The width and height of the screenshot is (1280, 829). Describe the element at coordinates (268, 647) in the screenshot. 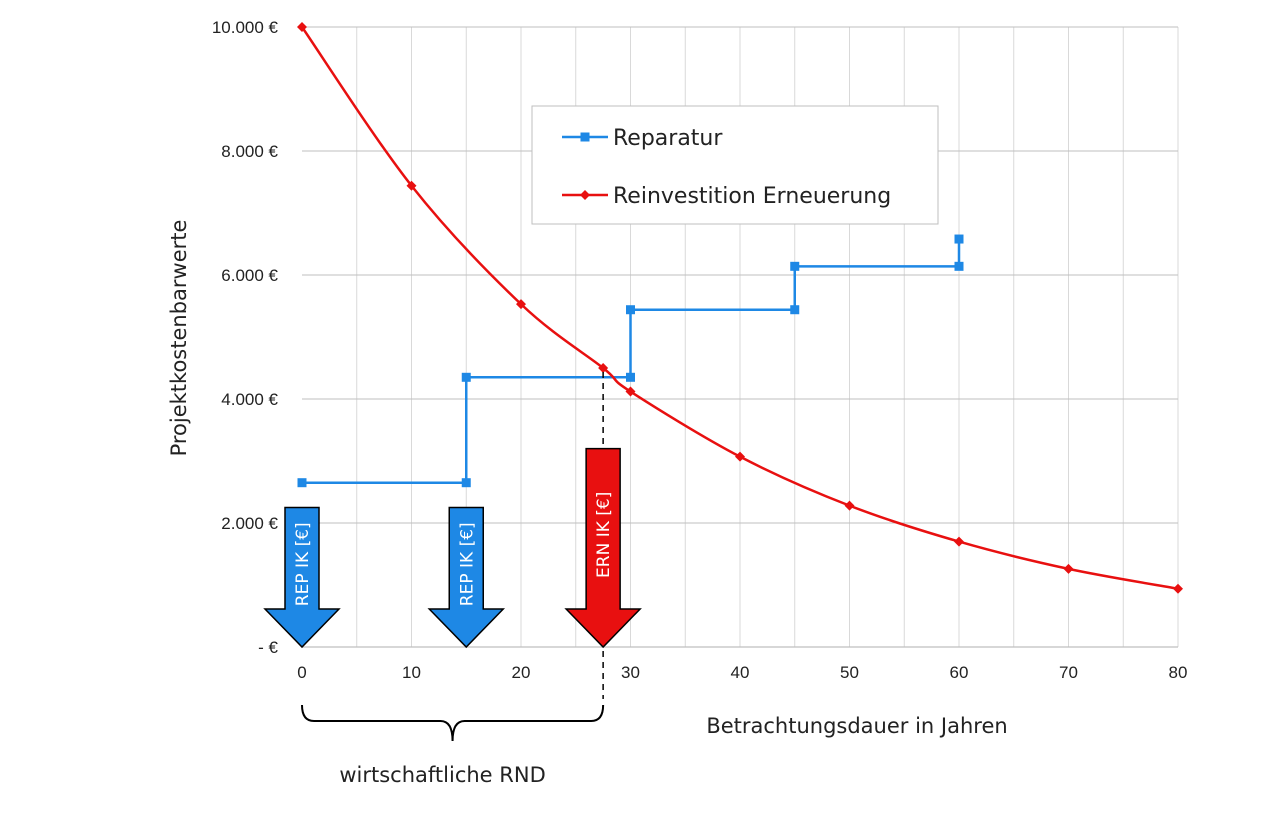

I see `y-tick-label: - €` at that location.